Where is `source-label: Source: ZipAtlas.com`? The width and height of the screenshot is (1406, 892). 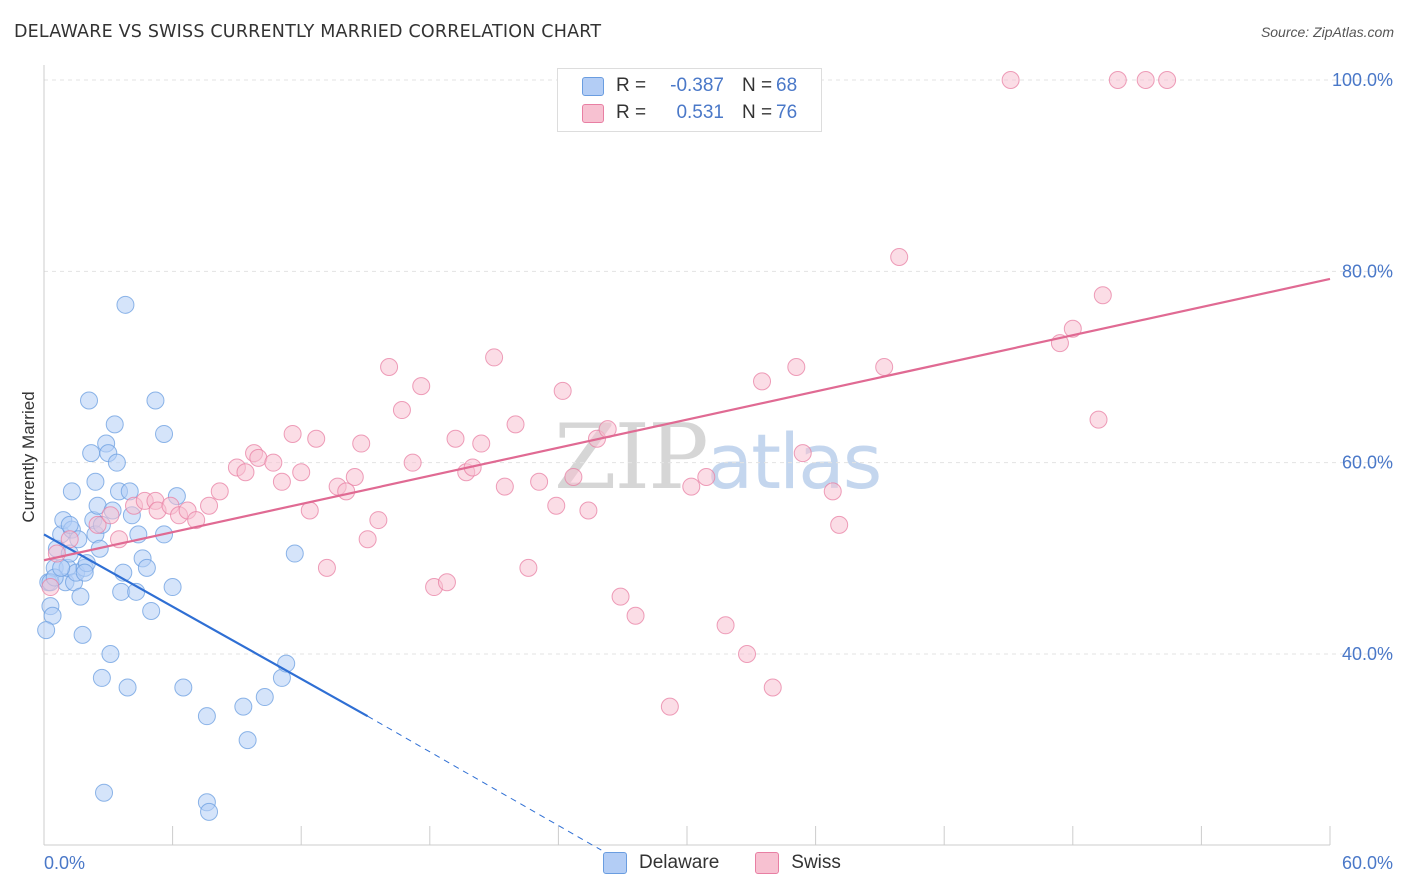
source-label: Source: ZipAtlas.com is located at coordinates (1327, 32).